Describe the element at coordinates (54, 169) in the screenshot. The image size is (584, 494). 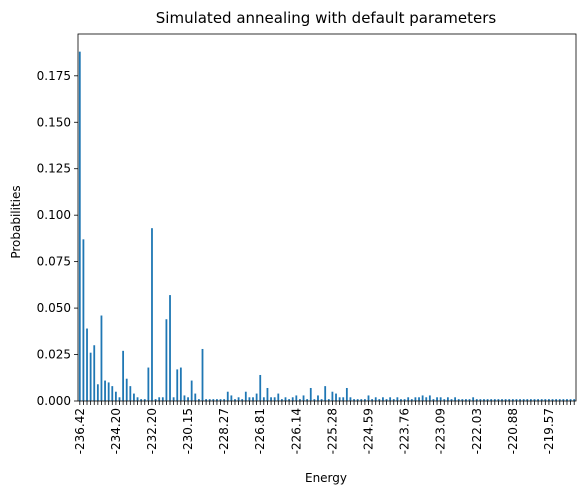
I see `y-tick-label: 0.125` at that location.